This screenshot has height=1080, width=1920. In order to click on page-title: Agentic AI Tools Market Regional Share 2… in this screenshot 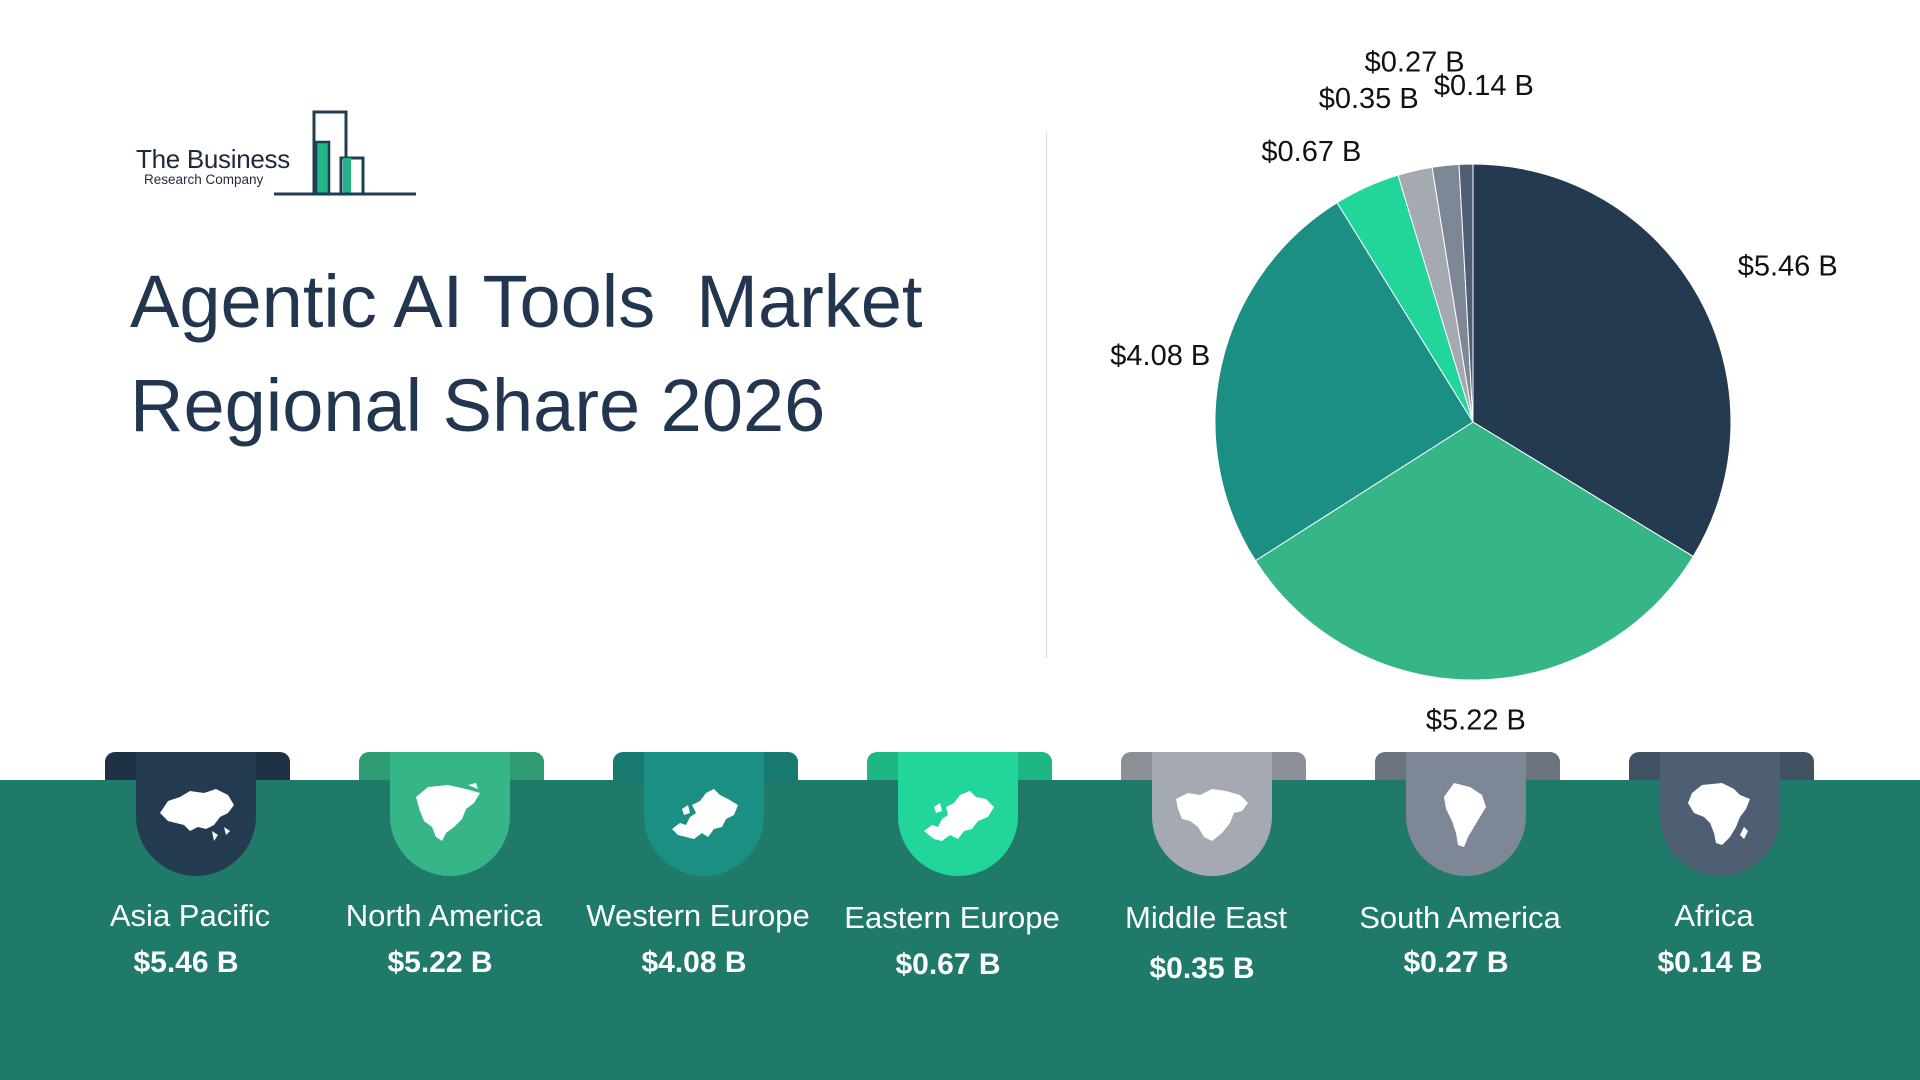, I will do `click(526, 354)`.